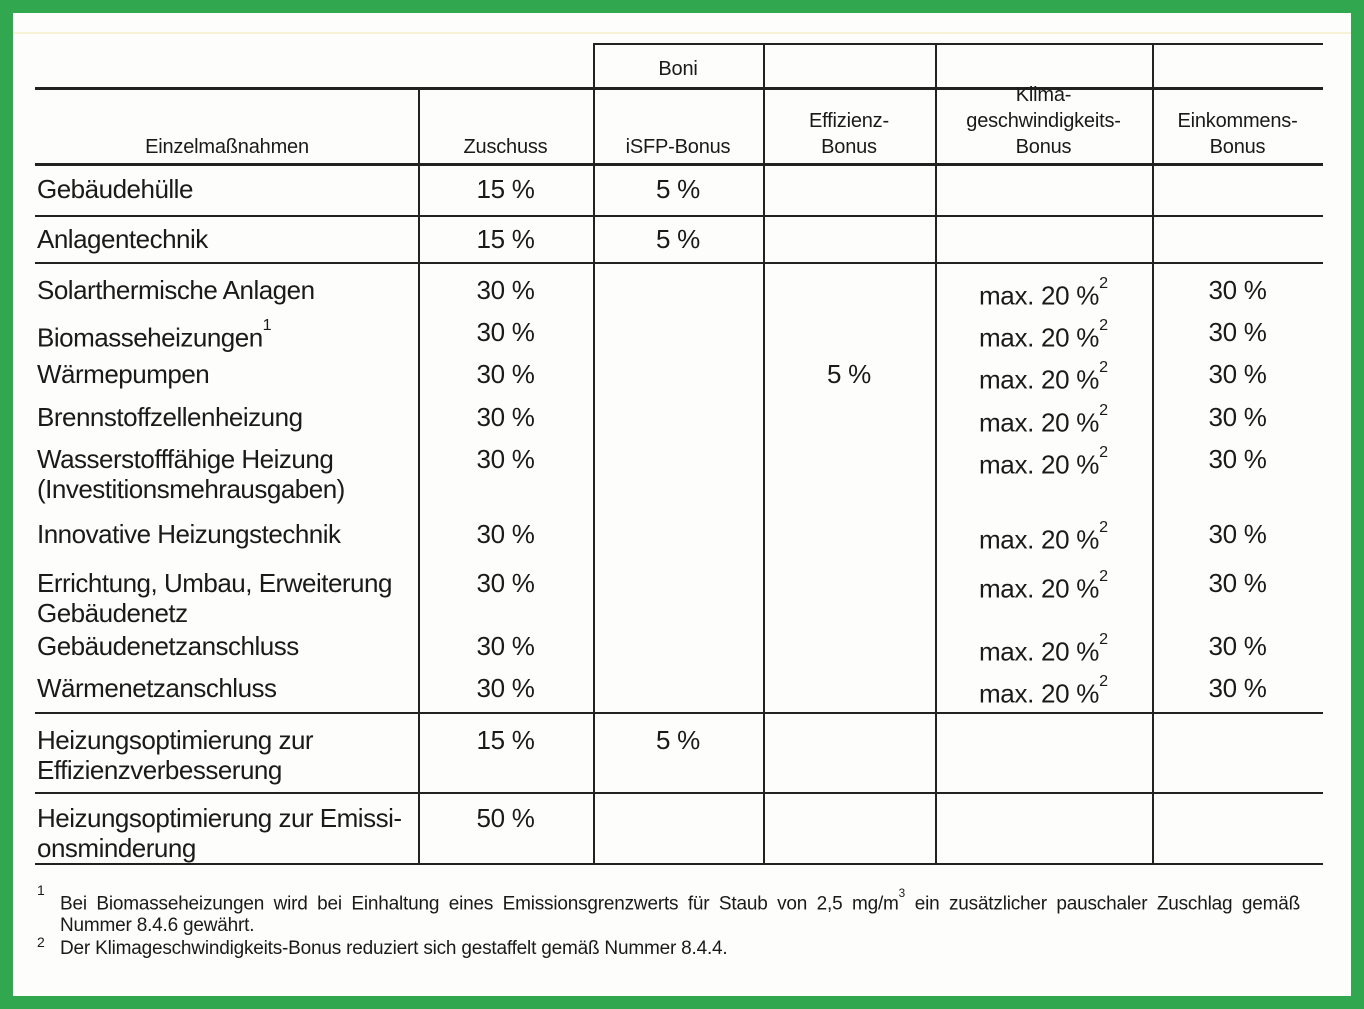  What do you see at coordinates (115, 189) in the screenshot?
I see `measure-label: Gebäudehülle` at bounding box center [115, 189].